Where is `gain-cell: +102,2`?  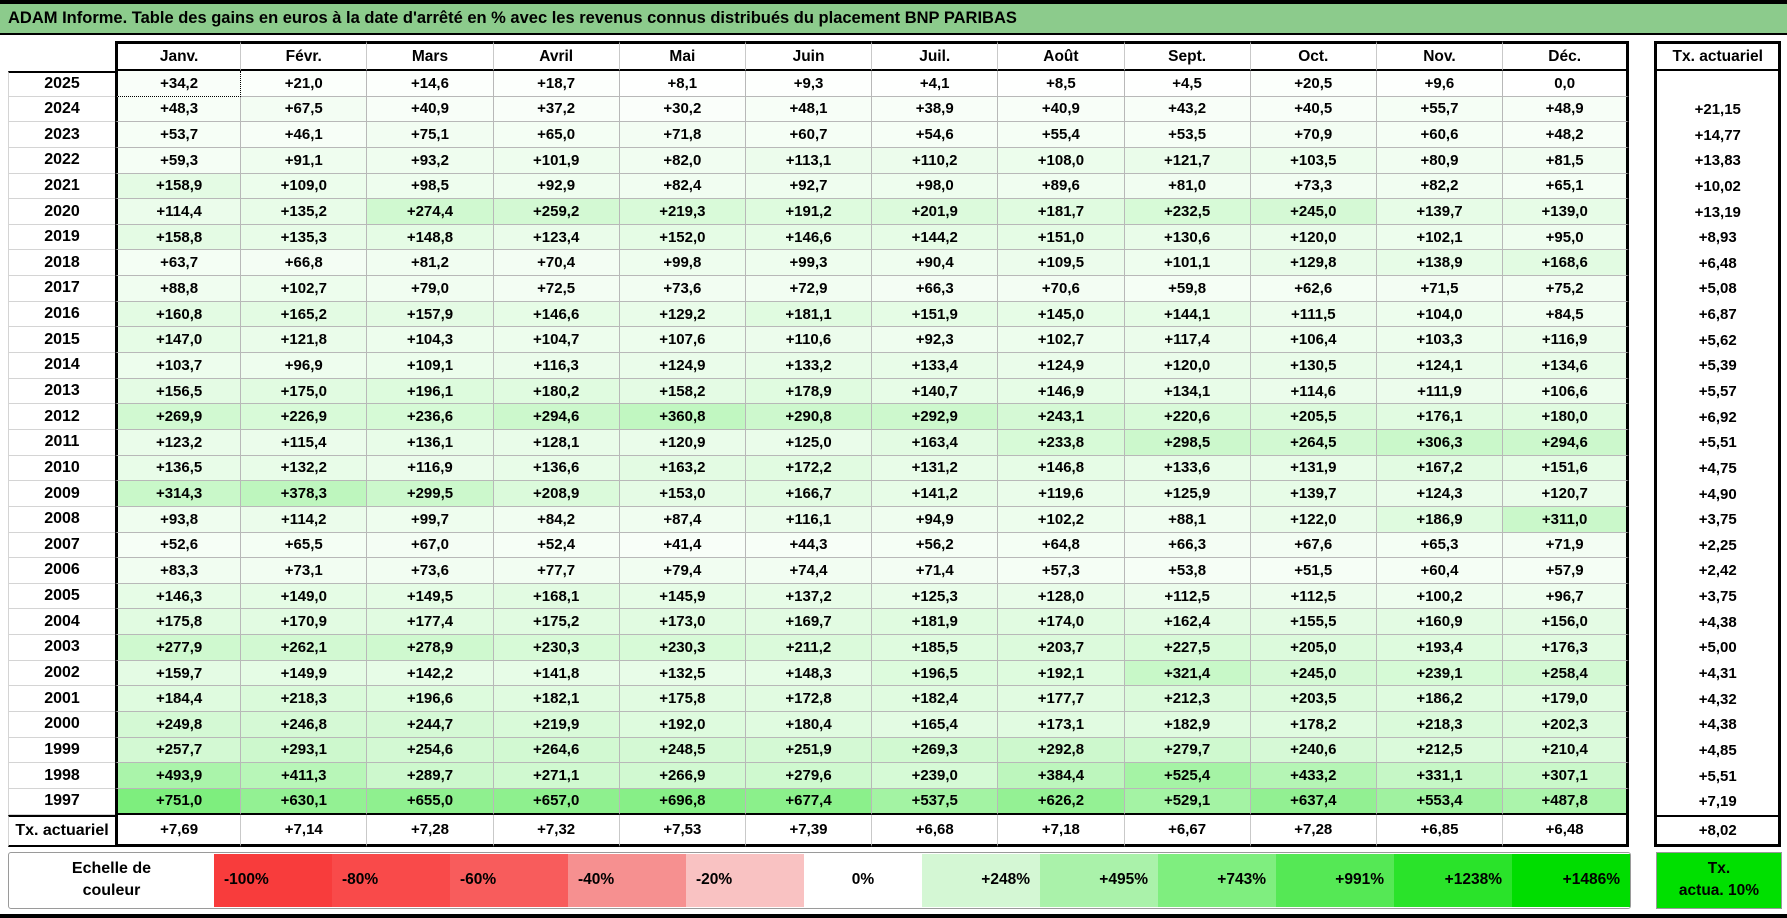
gain-cell: +102,2 is located at coordinates (1061, 519).